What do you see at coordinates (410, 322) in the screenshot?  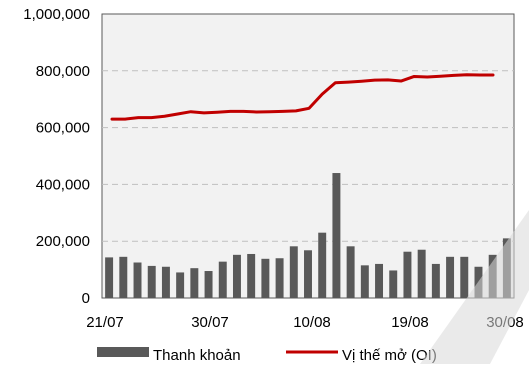 I see `x-tick-label: 19/08` at bounding box center [410, 322].